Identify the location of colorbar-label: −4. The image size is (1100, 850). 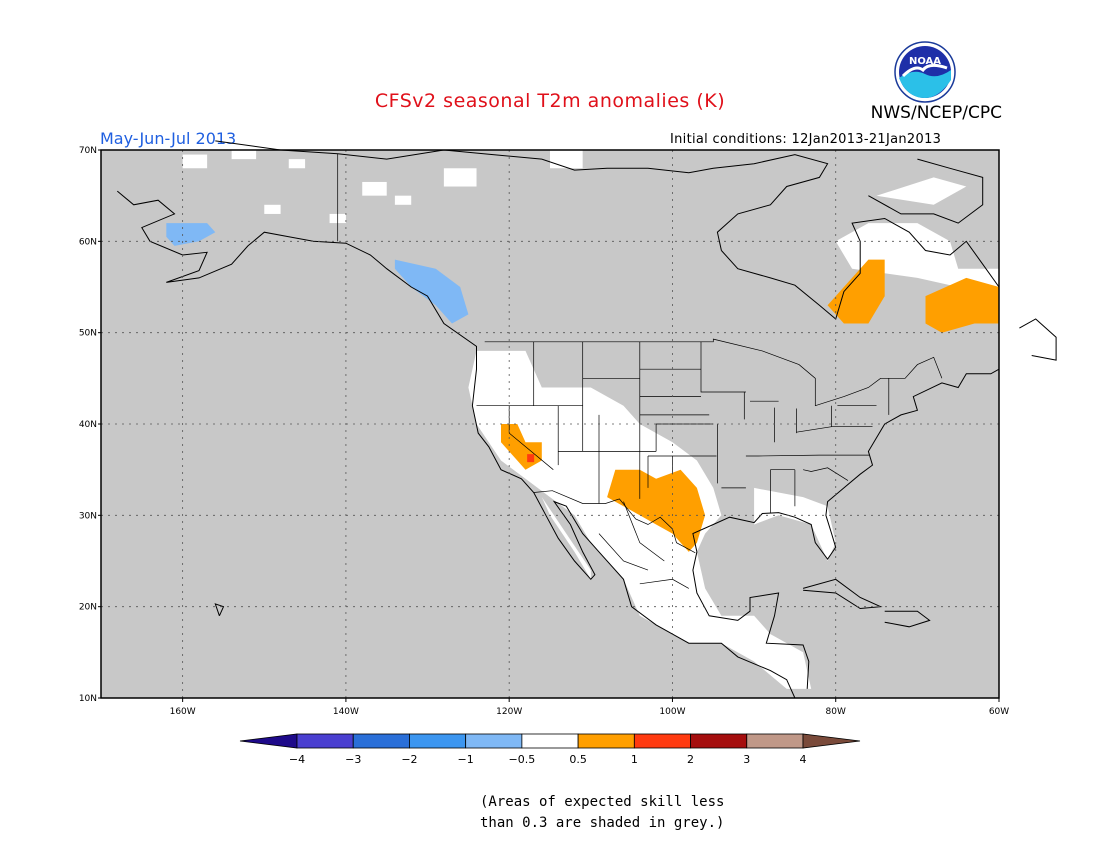
(297, 759).